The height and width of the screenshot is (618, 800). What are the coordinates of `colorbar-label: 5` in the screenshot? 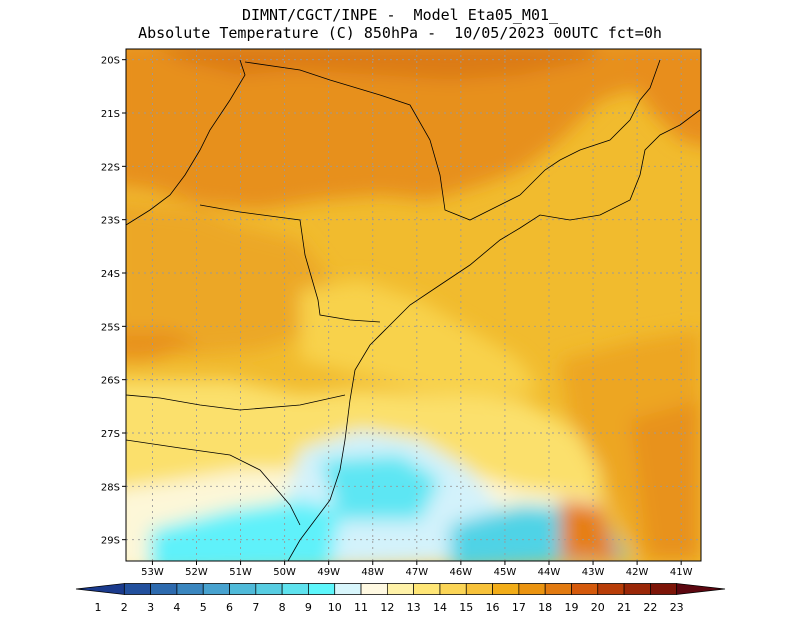 It's located at (203, 607).